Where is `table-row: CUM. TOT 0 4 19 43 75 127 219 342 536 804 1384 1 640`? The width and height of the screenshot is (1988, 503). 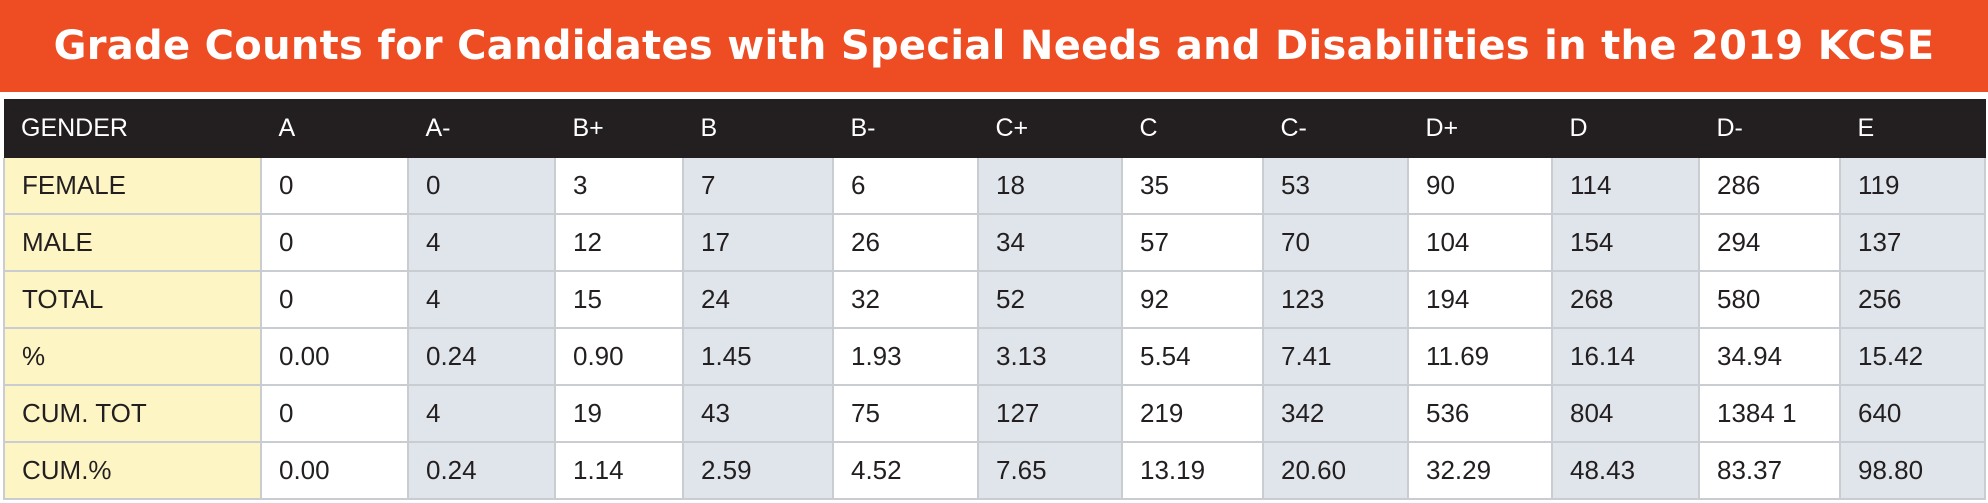
table-row: CUM. TOT 0 4 19 43 75 127 219 342 536 804 1384 1 640 is located at coordinates (994, 414).